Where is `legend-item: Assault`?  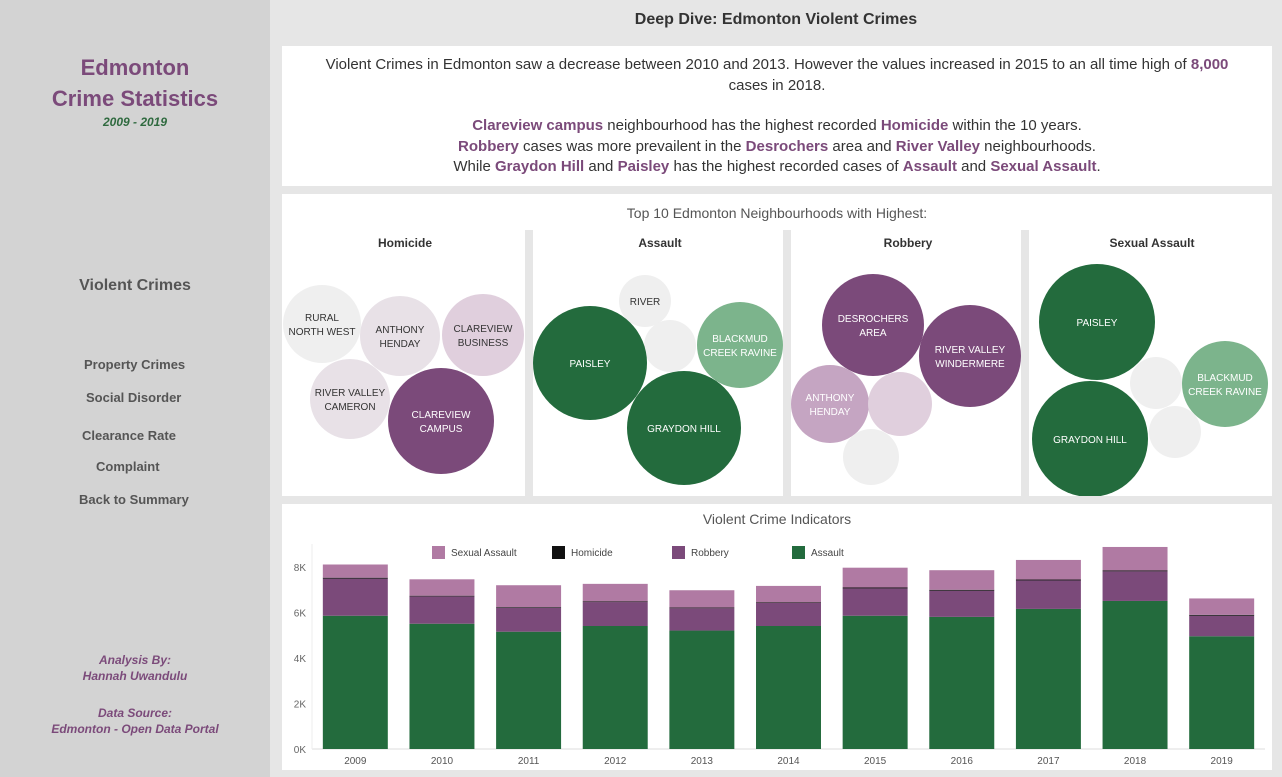
legend-item: Assault is located at coordinates (818, 552).